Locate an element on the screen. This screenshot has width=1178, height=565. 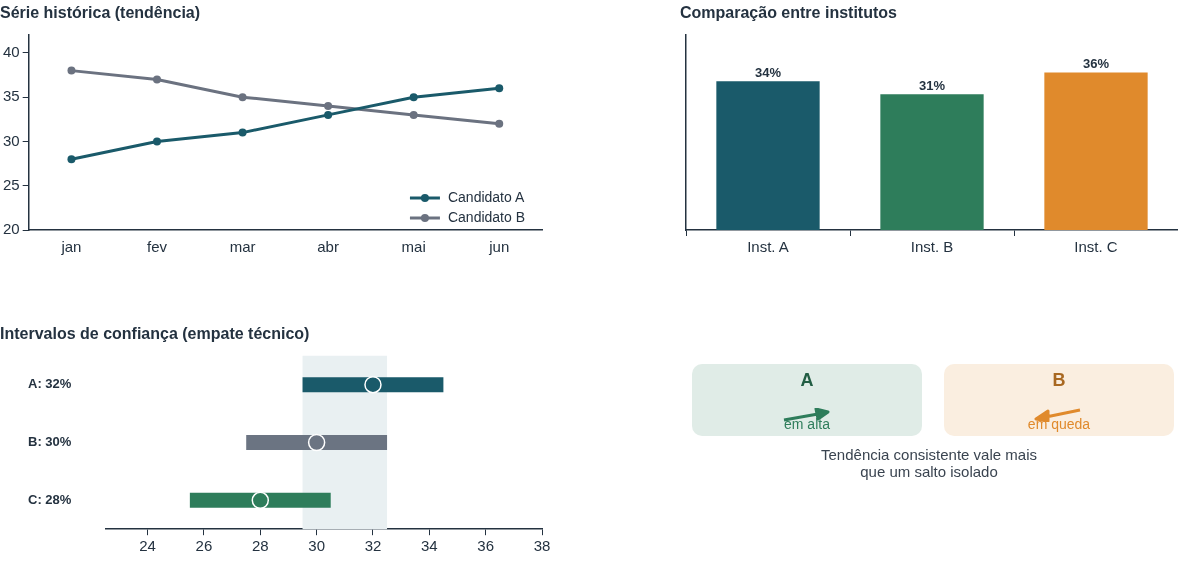
x-tick-label: jun is located at coordinates (499, 247).